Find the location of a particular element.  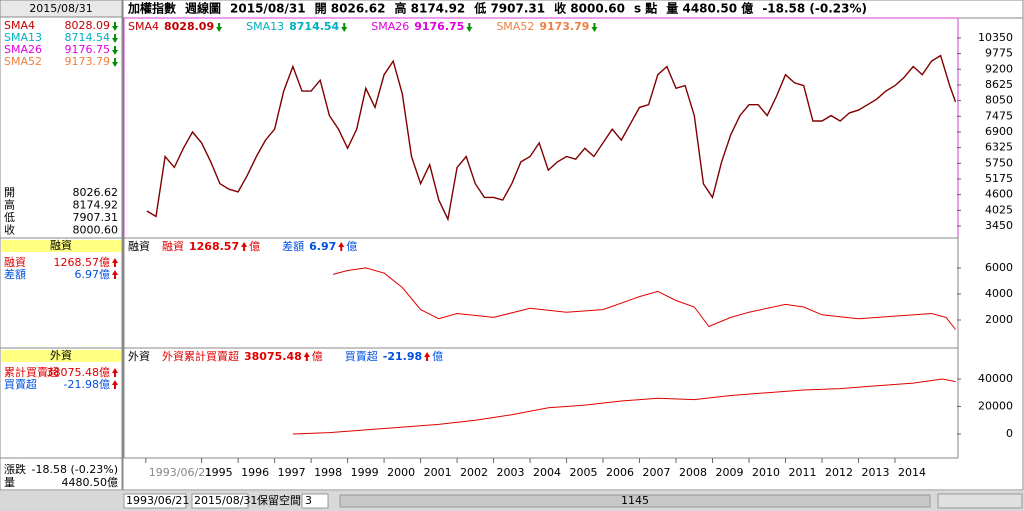

x-tick-label: 2000 is located at coordinates (401, 472).